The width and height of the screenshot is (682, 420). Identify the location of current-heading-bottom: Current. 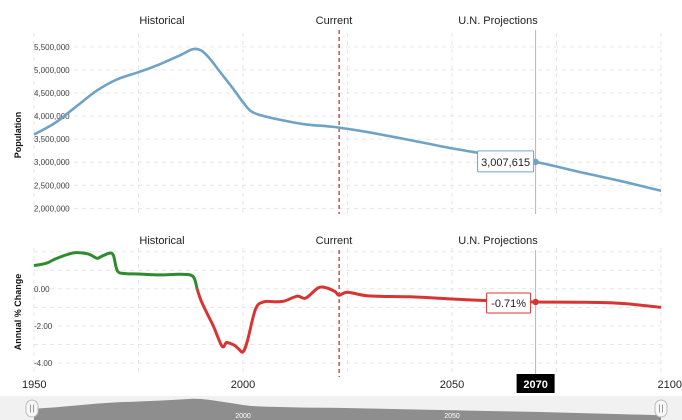
(334, 241).